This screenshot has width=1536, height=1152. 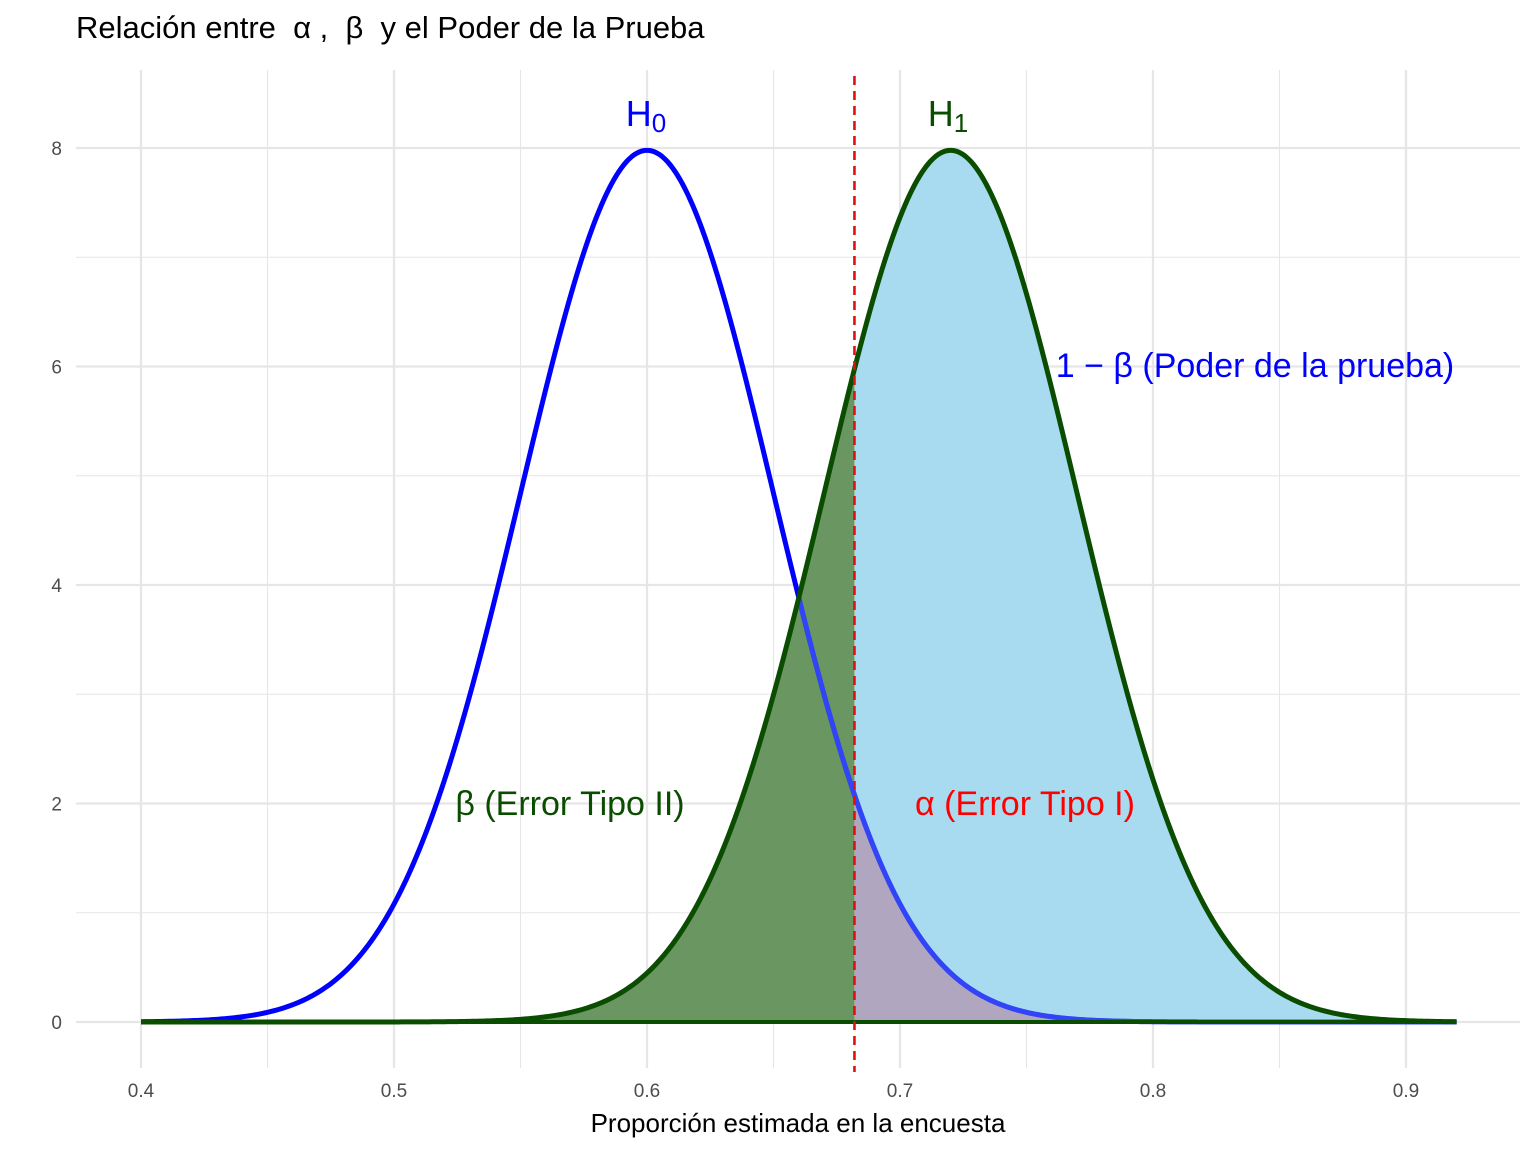 What do you see at coordinates (56, 805) in the screenshot?
I see `y-tick-label: 2` at bounding box center [56, 805].